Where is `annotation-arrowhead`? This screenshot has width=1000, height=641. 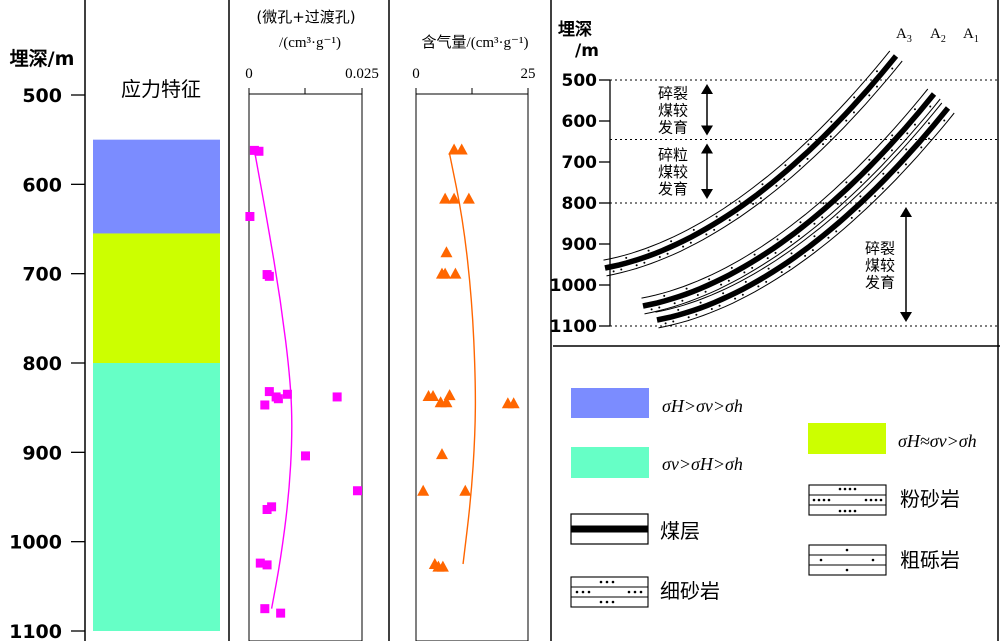 annotation-arrowhead is located at coordinates (906, 317).